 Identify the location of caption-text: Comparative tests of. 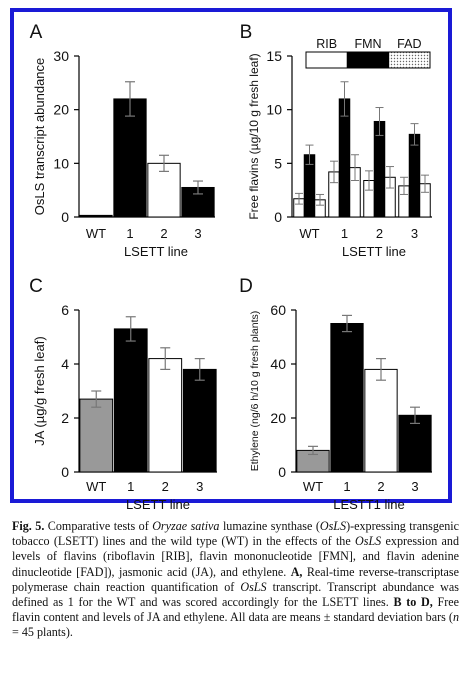
(98, 526).